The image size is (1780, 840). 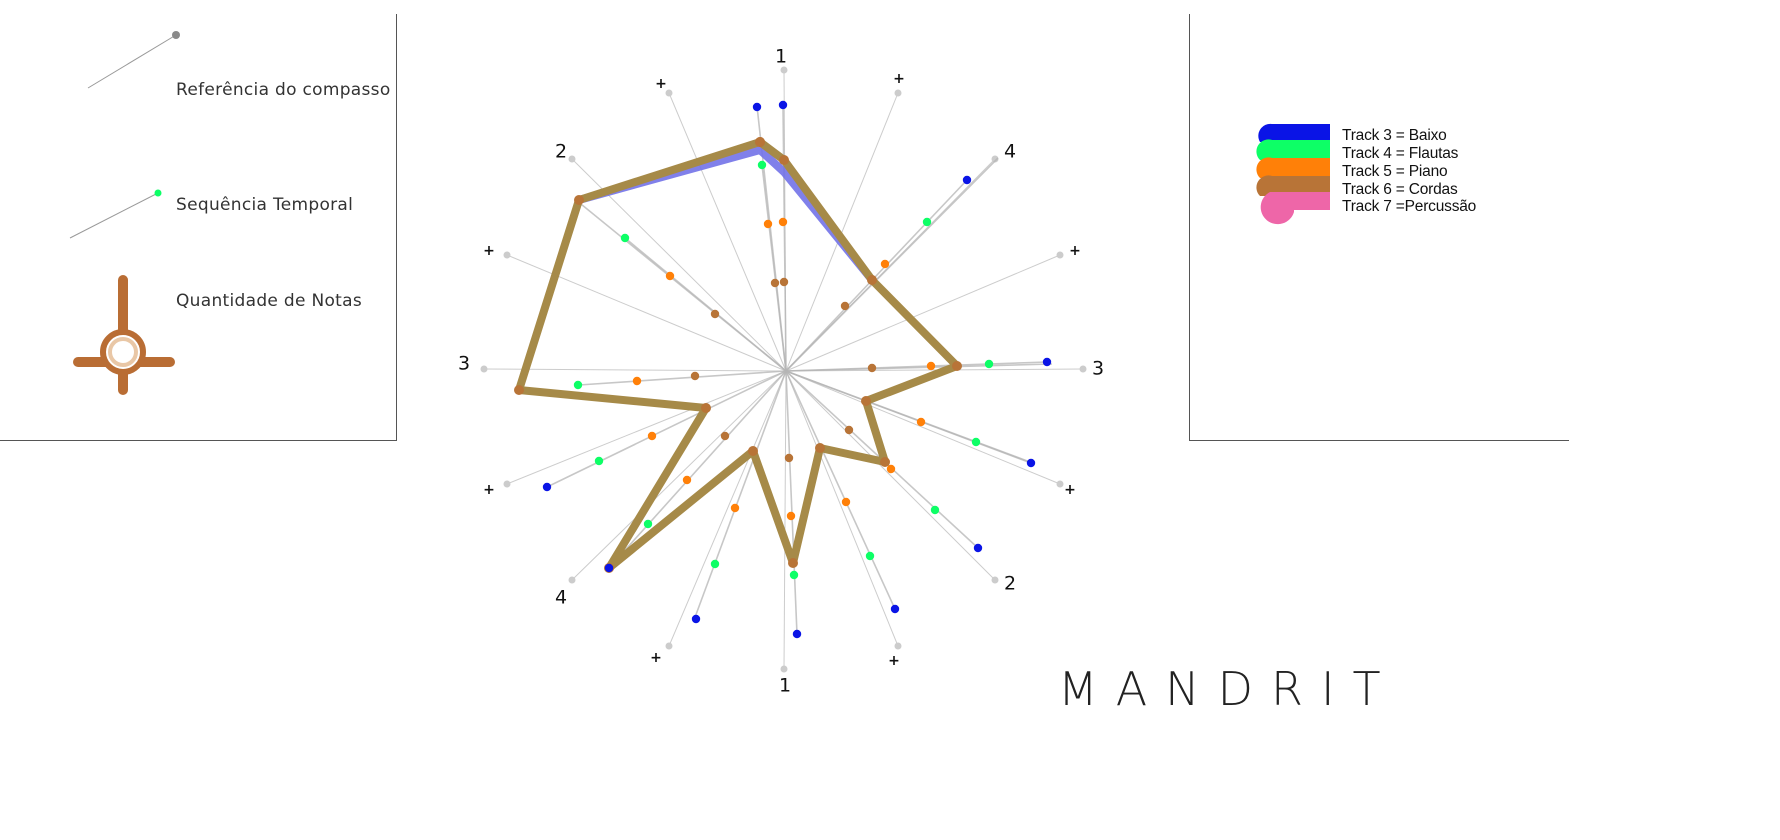 I want to click on beat-label: 2, so click(x=561, y=152).